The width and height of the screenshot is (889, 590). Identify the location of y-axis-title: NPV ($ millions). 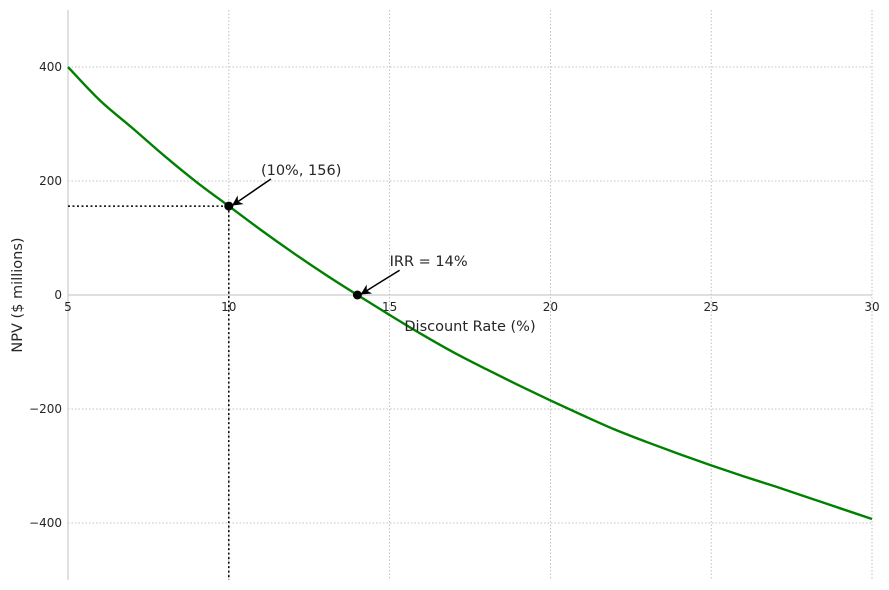
(18, 294).